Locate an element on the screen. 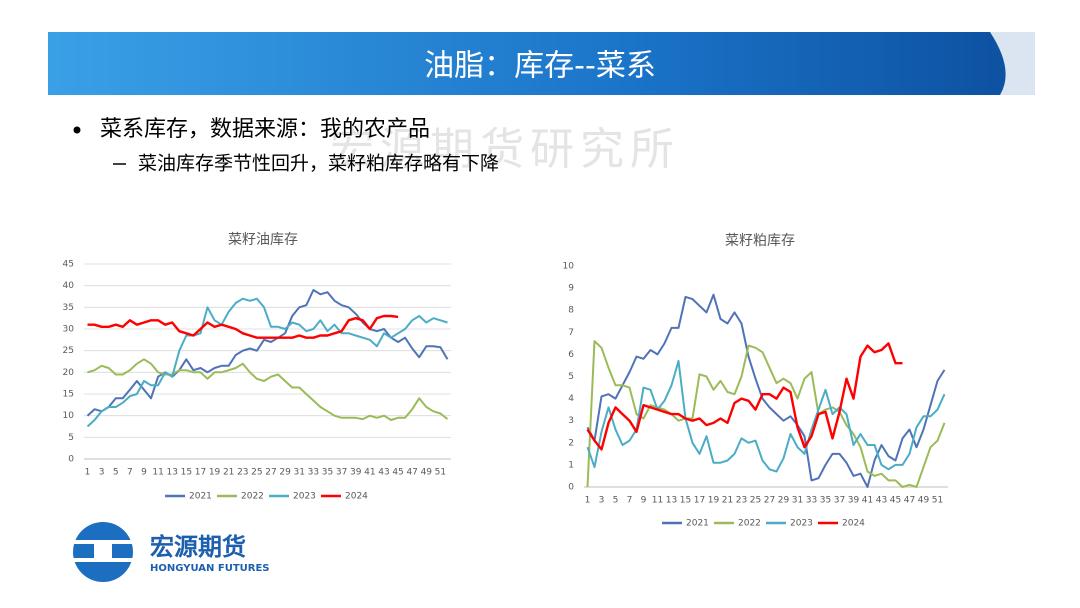 The image size is (1080, 608). x-tick-label: 35 is located at coordinates (327, 473).